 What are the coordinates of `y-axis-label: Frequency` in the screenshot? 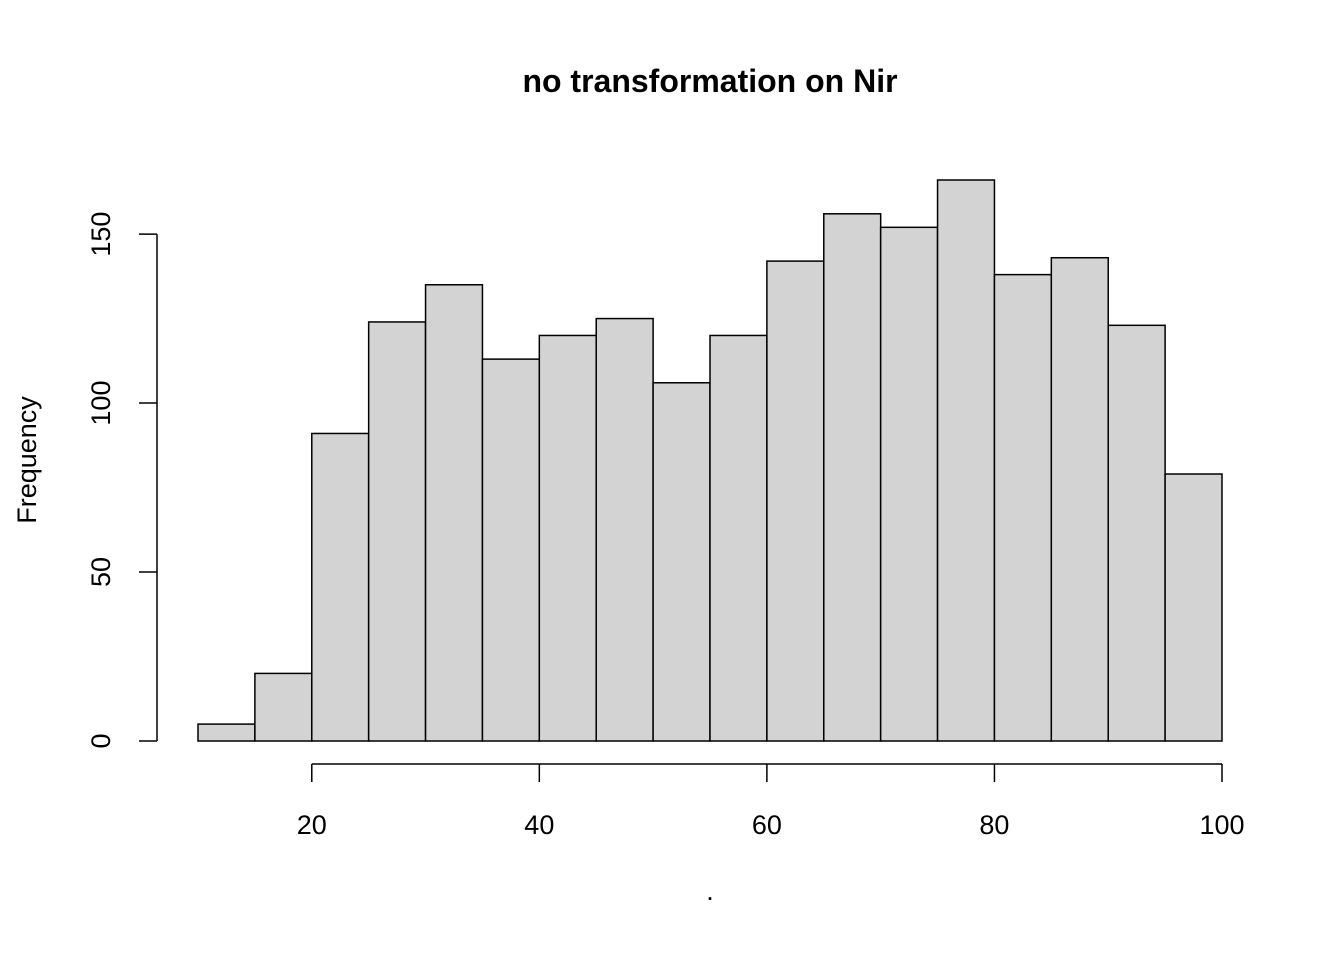 It's located at (27, 460).